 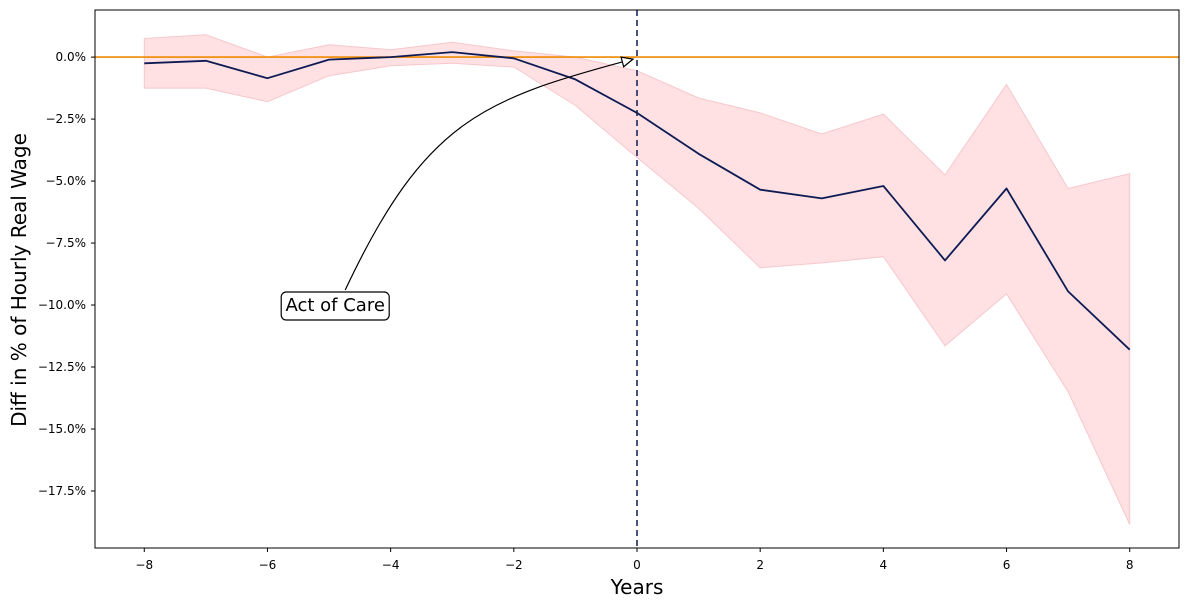 I want to click on x-tick-label: 0, so click(x=637, y=565).